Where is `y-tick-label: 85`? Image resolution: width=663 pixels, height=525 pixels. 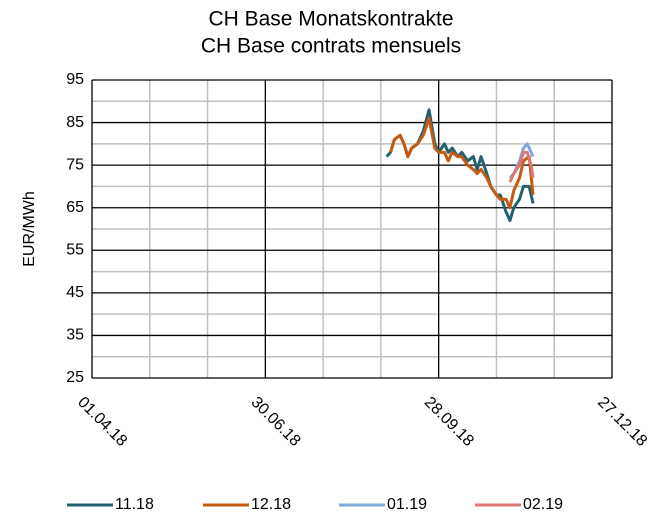
y-tick-label: 85 is located at coordinates (75, 122).